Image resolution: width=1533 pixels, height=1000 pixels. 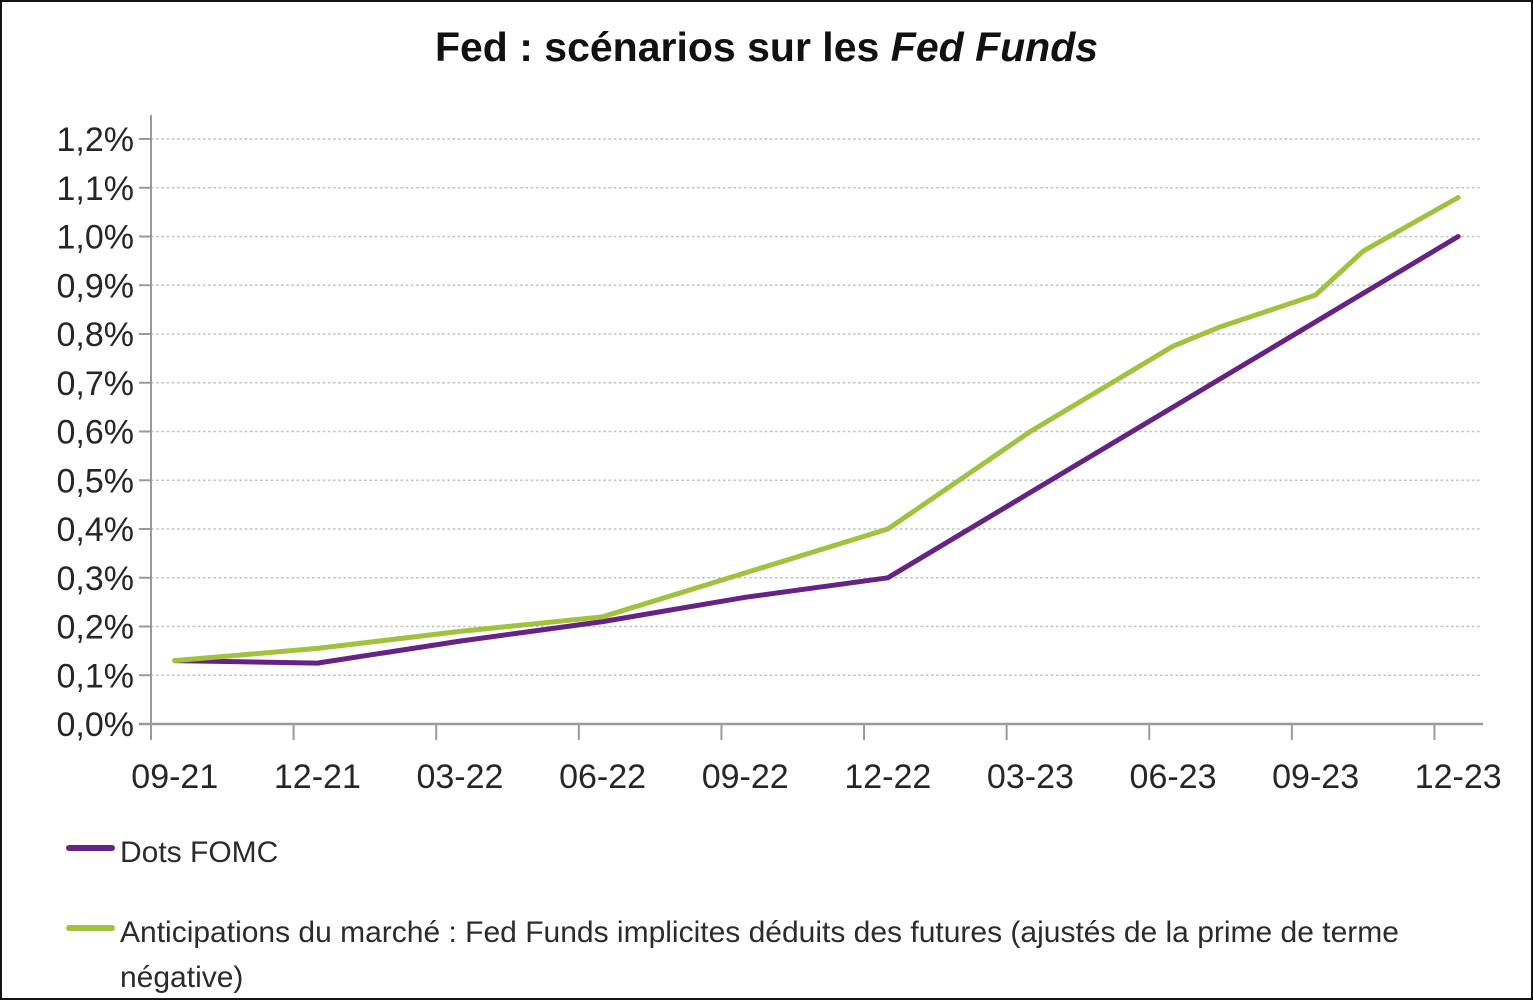 What do you see at coordinates (96, 140) in the screenshot?
I see `y-tick-label: 1,2%` at bounding box center [96, 140].